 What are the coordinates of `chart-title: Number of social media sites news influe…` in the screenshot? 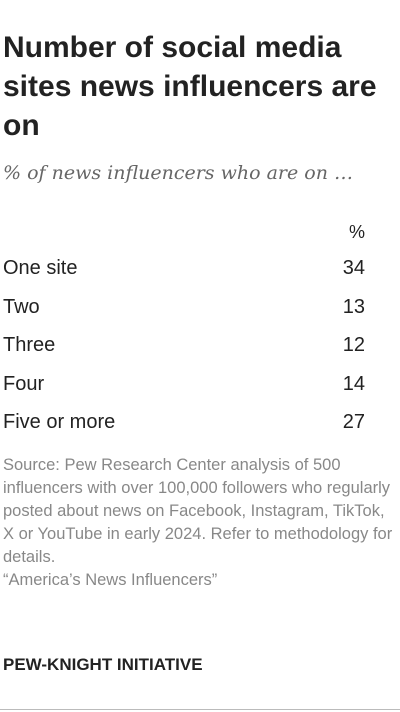 It's located at (190, 86).